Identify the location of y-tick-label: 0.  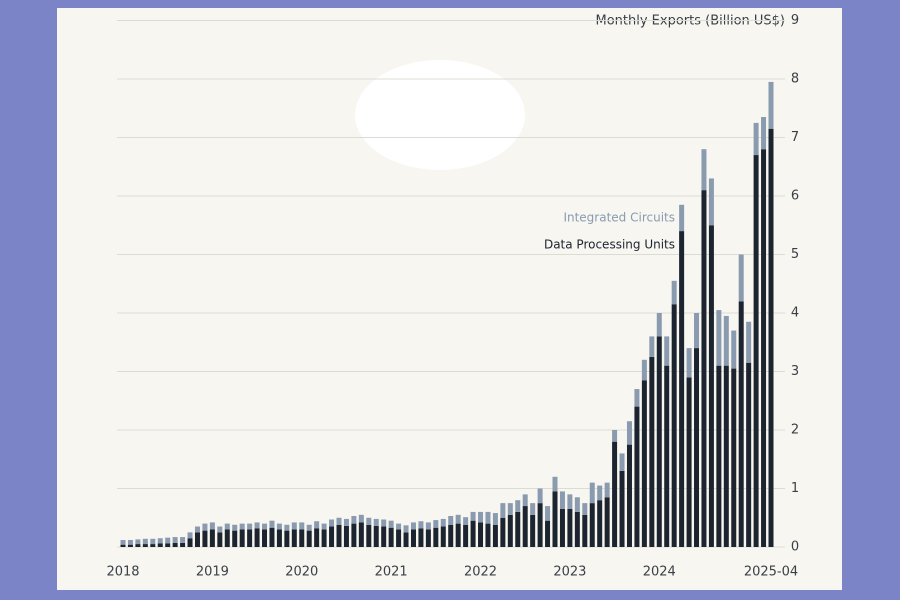
(795, 547).